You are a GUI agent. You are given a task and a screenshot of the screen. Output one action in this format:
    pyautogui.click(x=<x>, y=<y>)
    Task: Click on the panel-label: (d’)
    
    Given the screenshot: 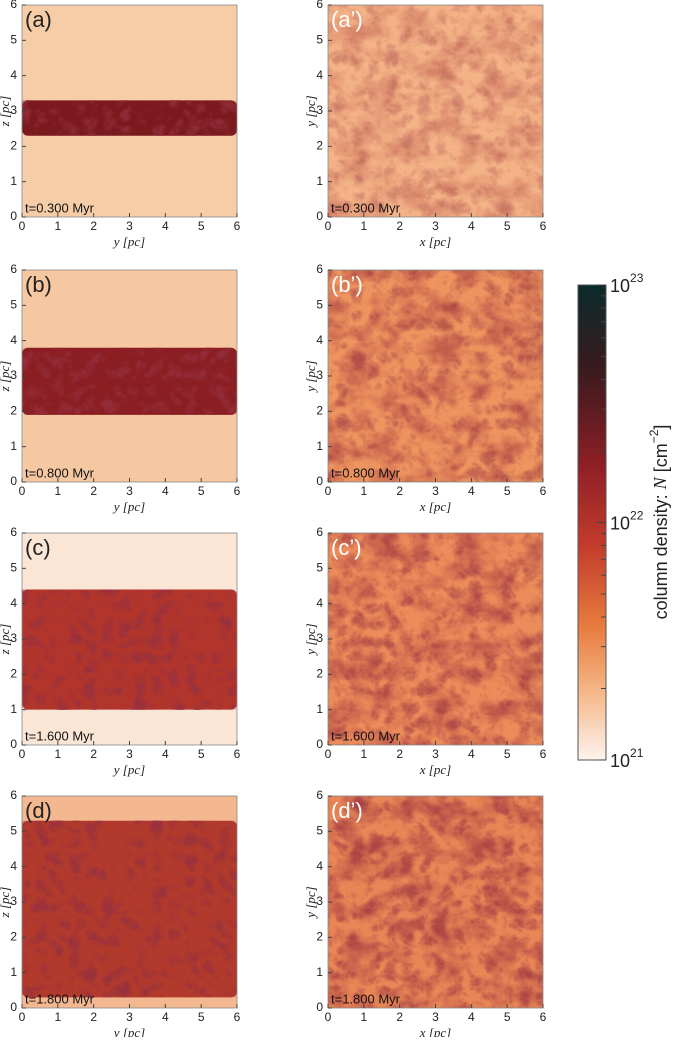 What is the action you would take?
    pyautogui.click(x=347, y=810)
    